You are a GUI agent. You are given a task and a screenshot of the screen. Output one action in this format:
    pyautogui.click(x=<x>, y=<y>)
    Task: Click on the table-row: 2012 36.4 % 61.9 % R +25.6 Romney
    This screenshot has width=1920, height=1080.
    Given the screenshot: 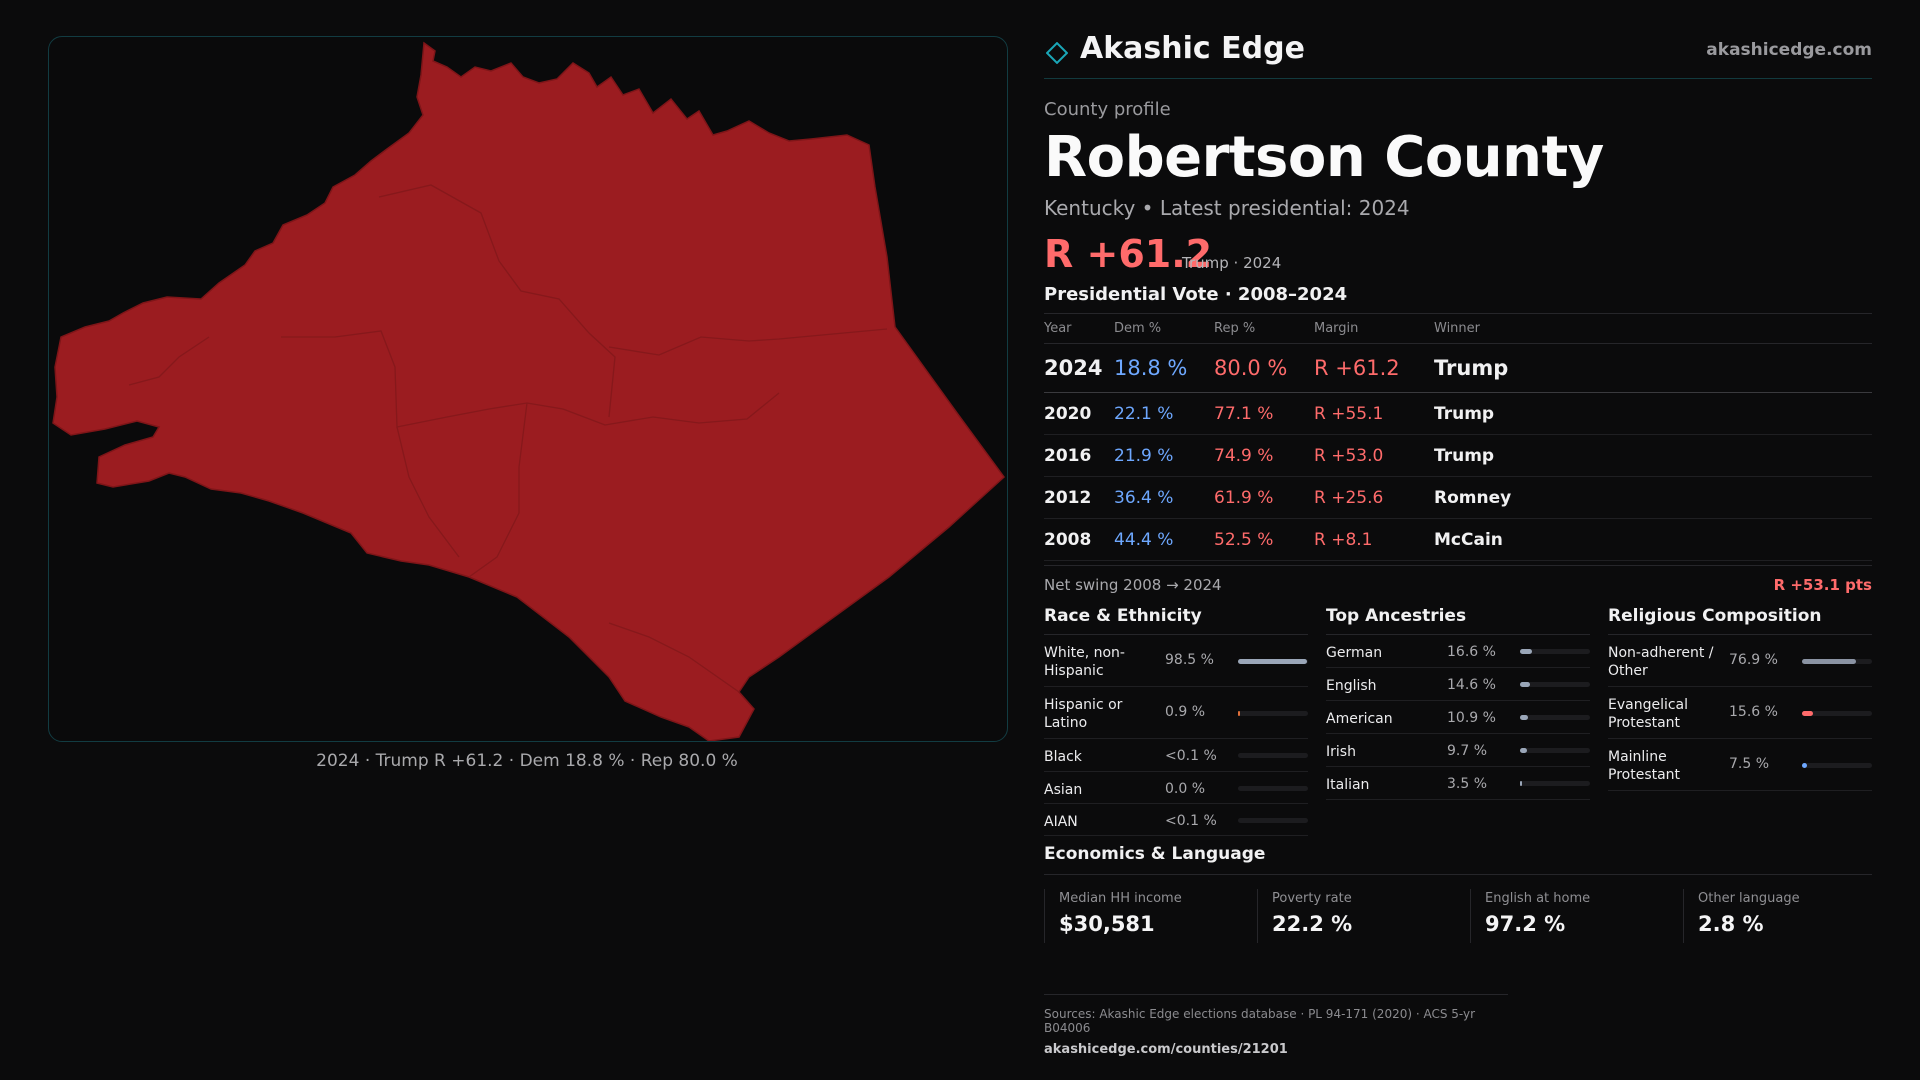 What is the action you would take?
    pyautogui.click(x=1458, y=497)
    